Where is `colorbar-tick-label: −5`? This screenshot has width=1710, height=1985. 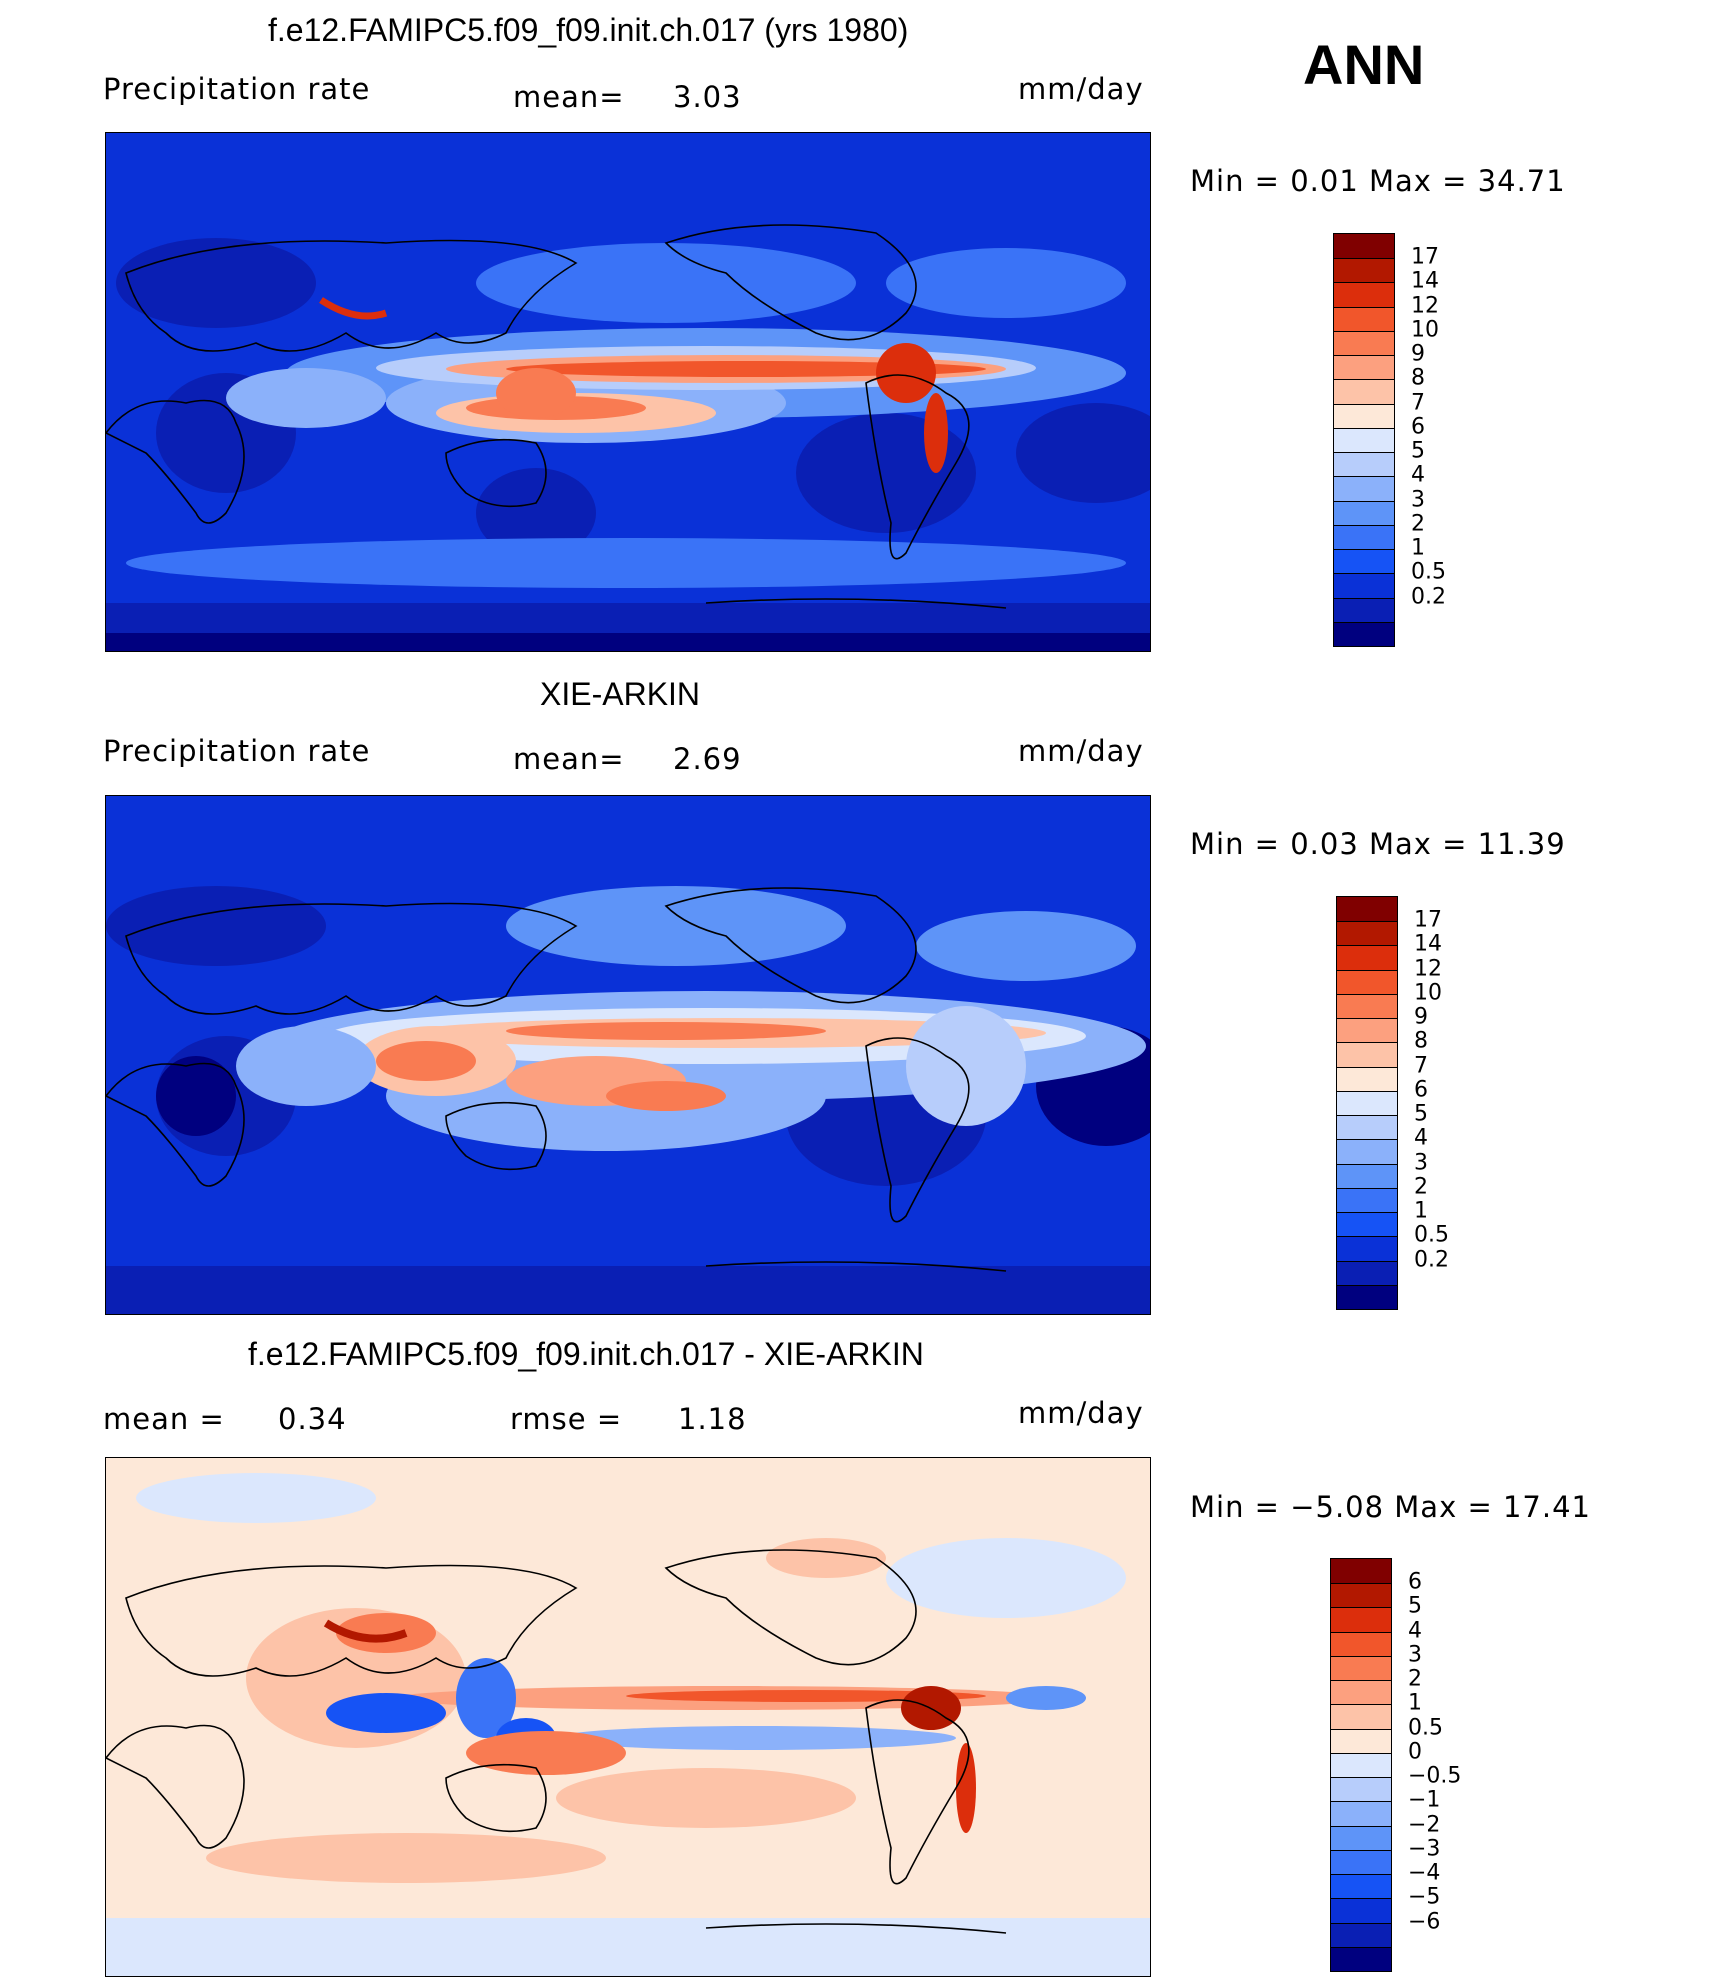
colorbar-tick-label: −5 is located at coordinates (1424, 1897).